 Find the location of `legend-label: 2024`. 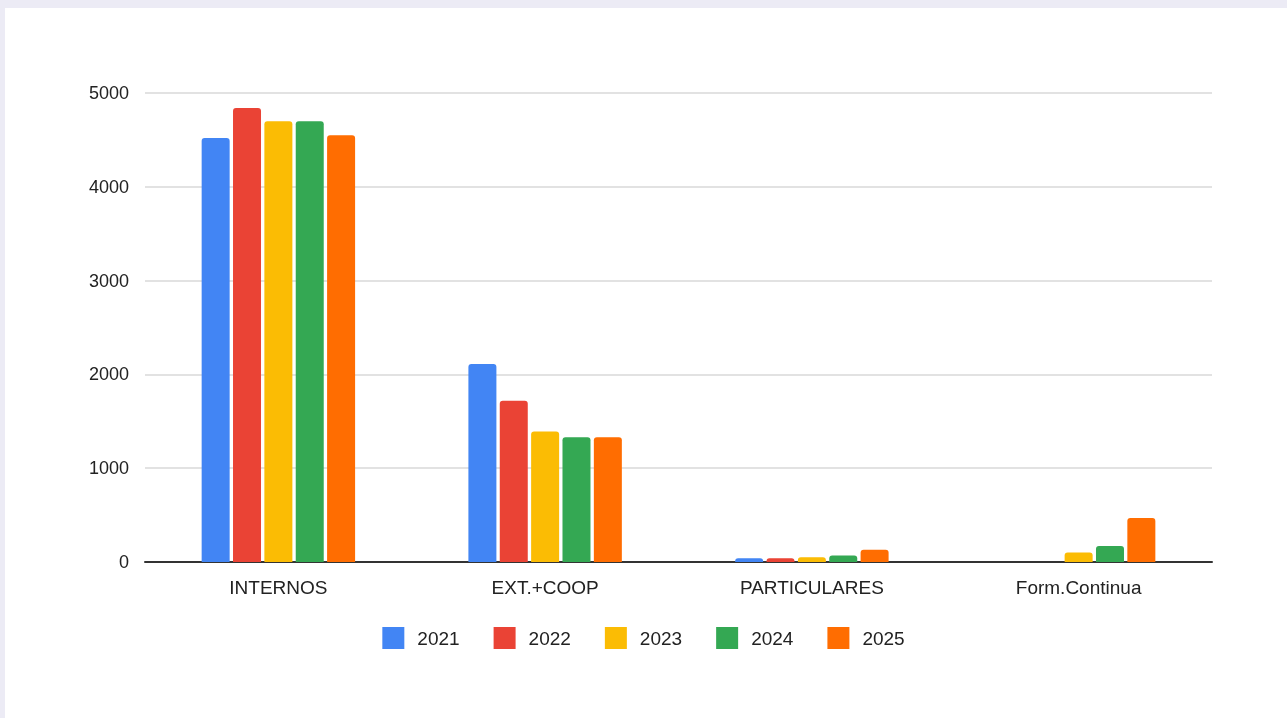

legend-label: 2024 is located at coordinates (772, 638).